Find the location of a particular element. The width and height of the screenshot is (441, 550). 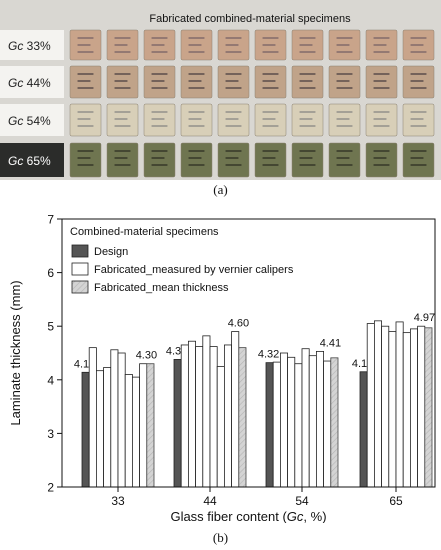

legend-entry: Design is located at coordinates (111, 252).